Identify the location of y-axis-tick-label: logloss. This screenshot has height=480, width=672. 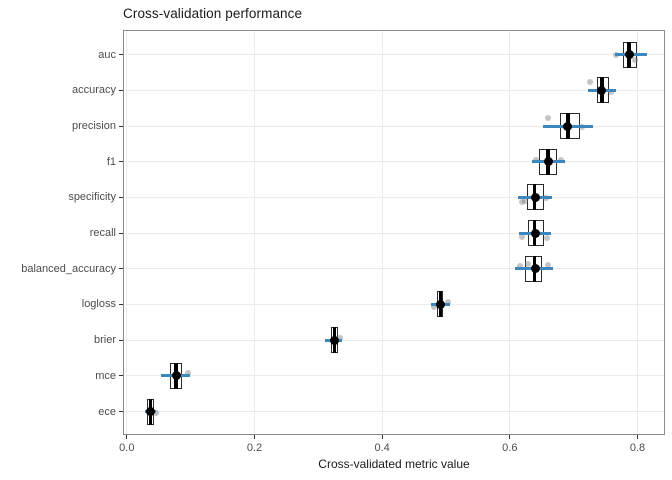
(98, 304).